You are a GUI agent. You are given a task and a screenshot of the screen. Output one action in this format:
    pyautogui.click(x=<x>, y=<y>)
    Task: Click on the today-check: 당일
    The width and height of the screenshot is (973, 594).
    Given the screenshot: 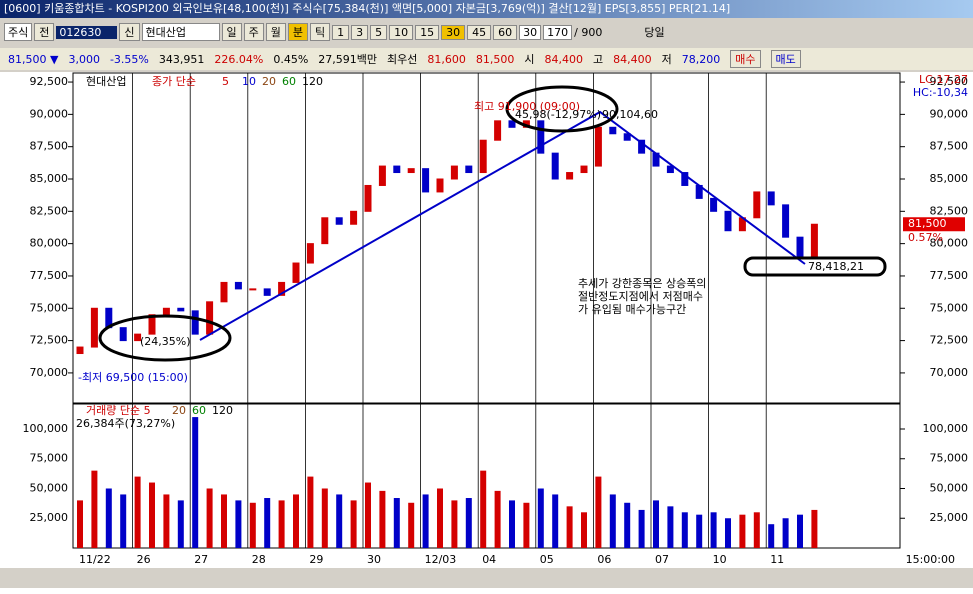 What is the action you would take?
    pyautogui.click(x=654, y=32)
    